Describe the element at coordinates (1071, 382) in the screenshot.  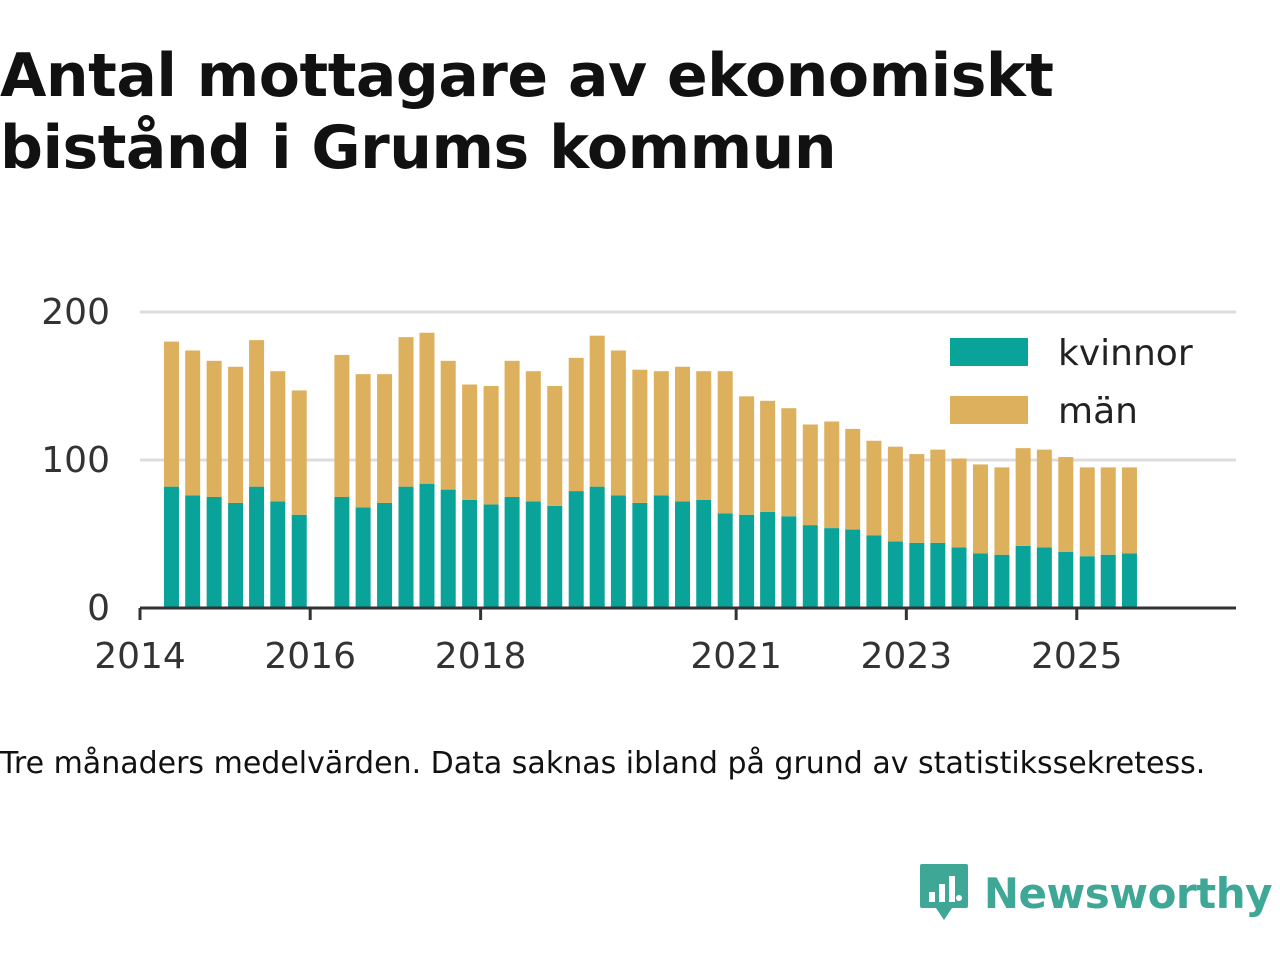
I see `legend: kvinnor män` at that location.